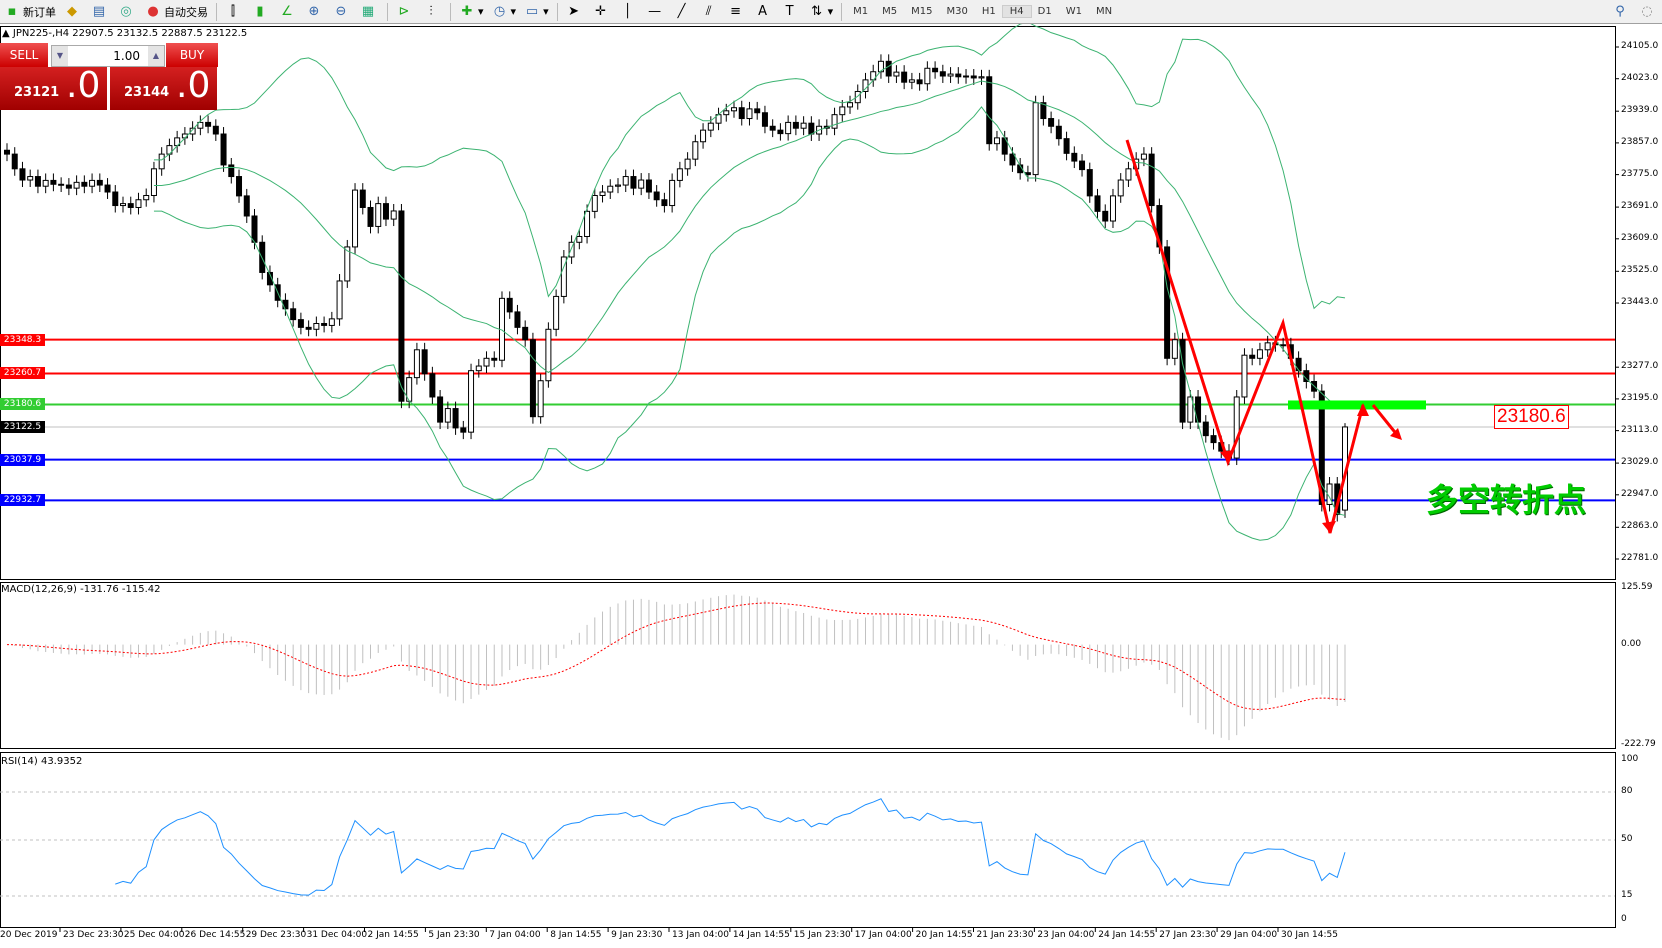 This screenshot has width=1662, height=948. I want to click on label-tool: T, so click(791, 11).